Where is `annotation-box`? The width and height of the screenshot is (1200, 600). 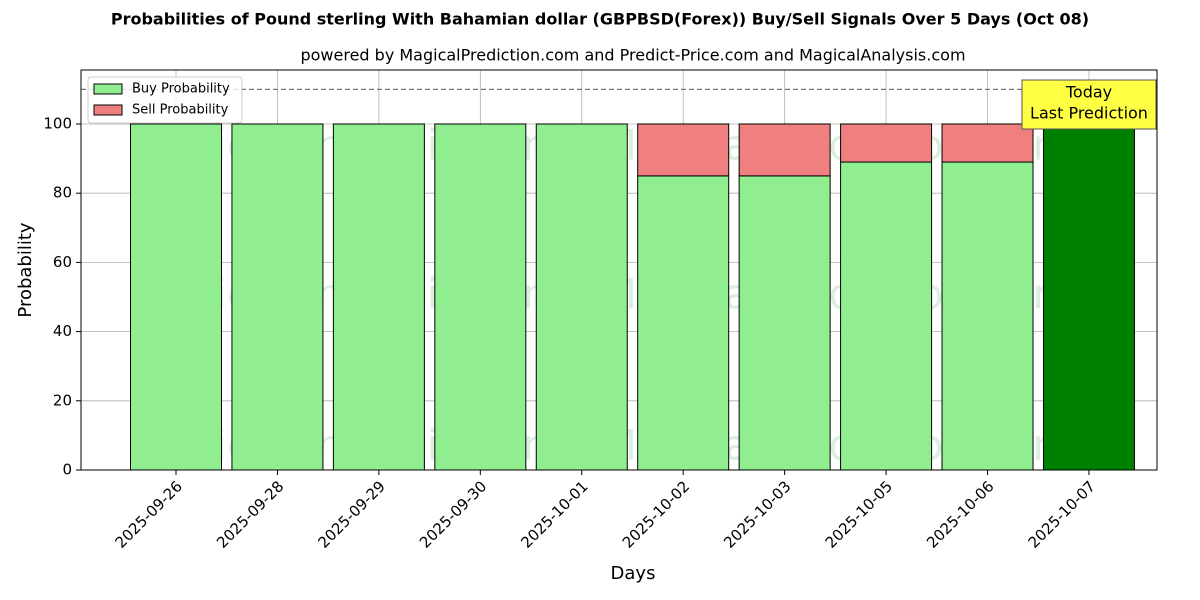 annotation-box is located at coordinates (1089, 104).